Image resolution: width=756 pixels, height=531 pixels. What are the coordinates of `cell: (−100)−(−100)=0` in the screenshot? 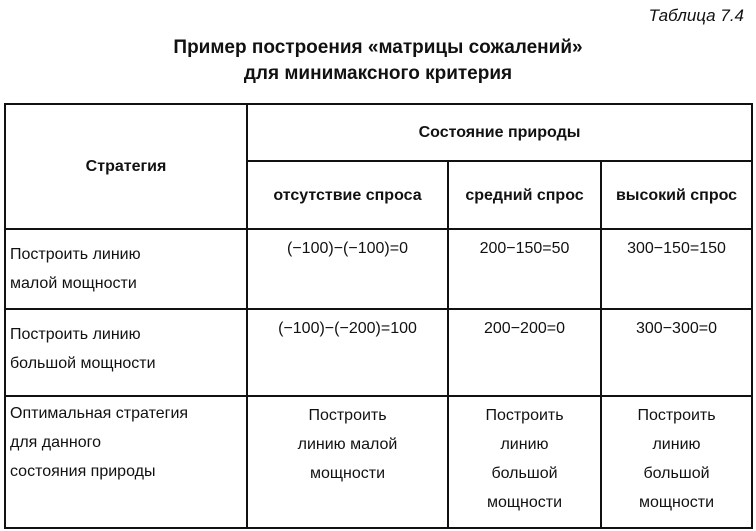 It's located at (347, 269).